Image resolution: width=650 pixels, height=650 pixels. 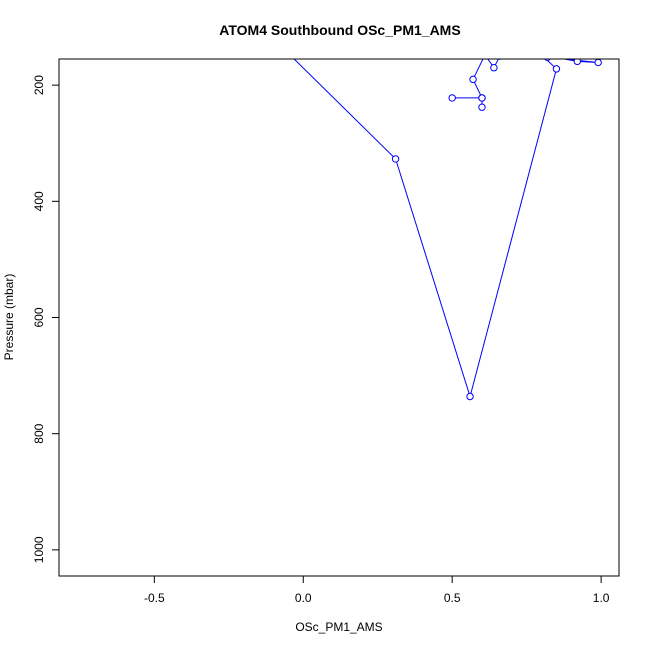 What do you see at coordinates (452, 598) in the screenshot?
I see `x-tick-label: 0.5` at bounding box center [452, 598].